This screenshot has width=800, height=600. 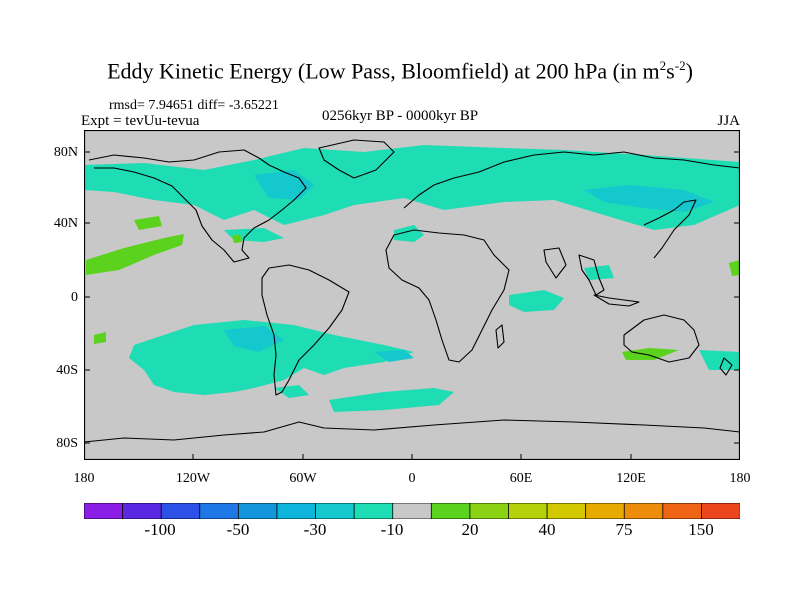 I want to click on experiment-label: Expt = tevUu-tevua, so click(x=140, y=121).